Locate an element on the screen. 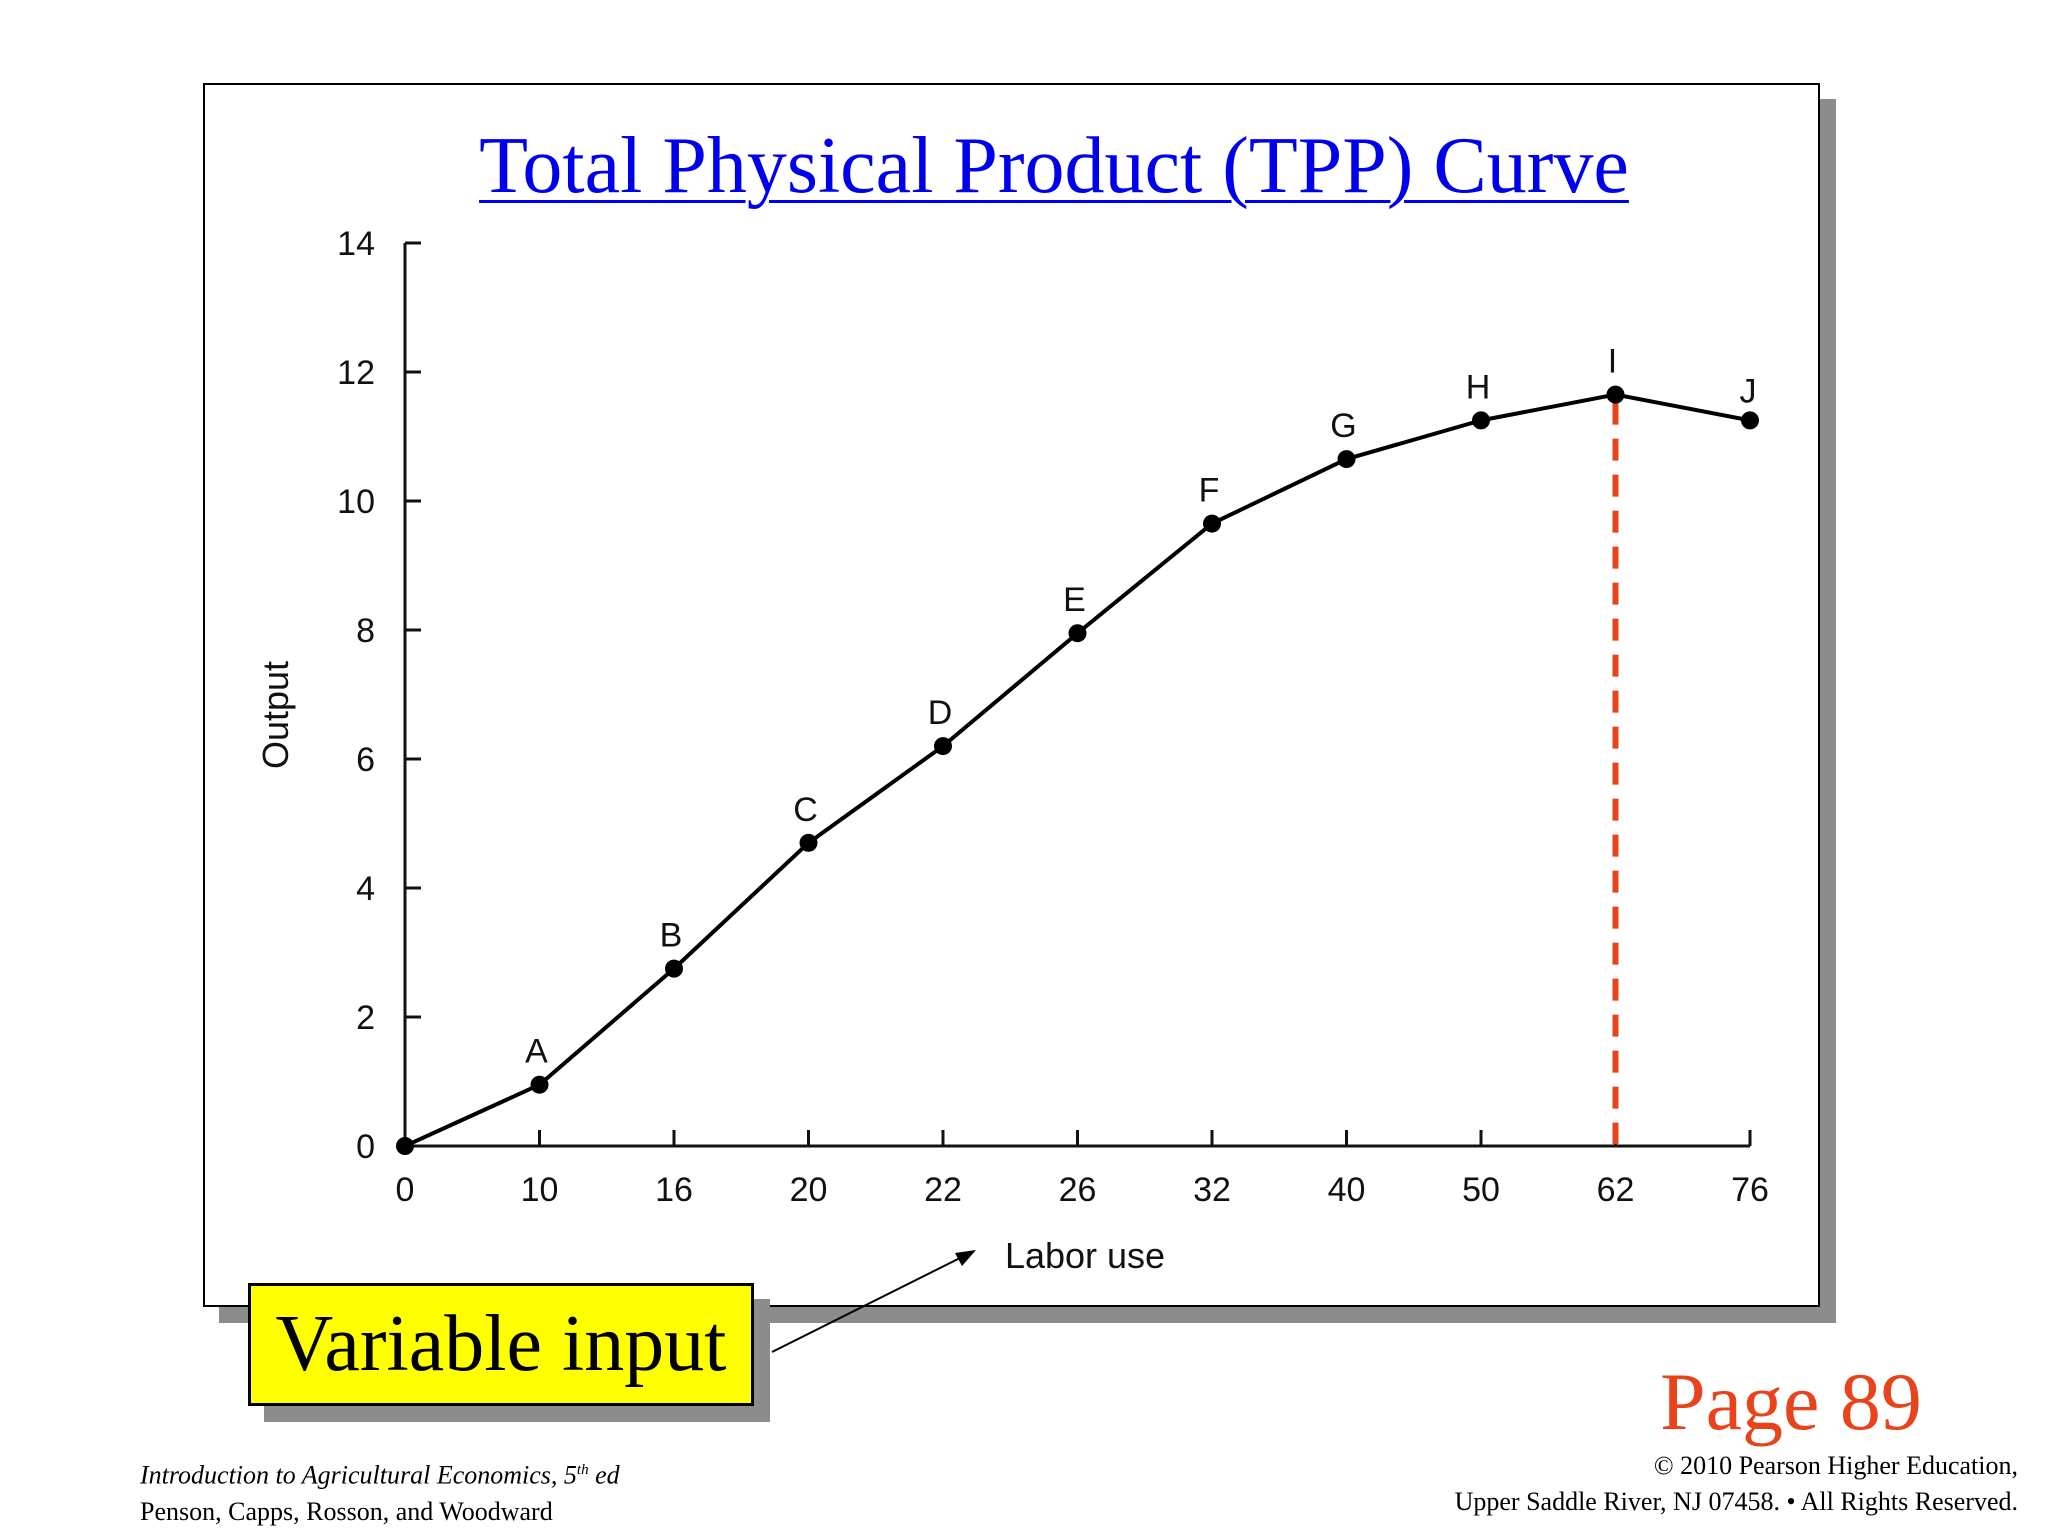  variable-input-callout: Variable input is located at coordinates (501, 1344).